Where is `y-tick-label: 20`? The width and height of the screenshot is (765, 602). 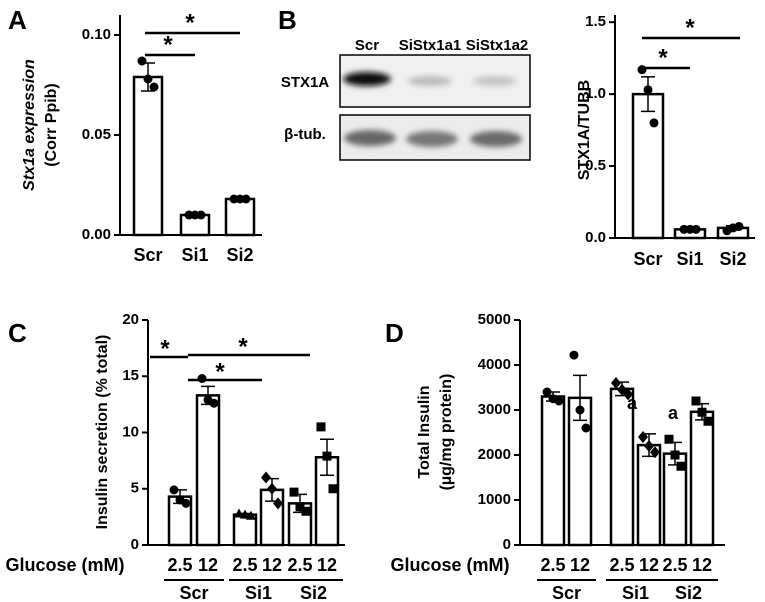
y-tick-label: 20 is located at coordinates (130, 319).